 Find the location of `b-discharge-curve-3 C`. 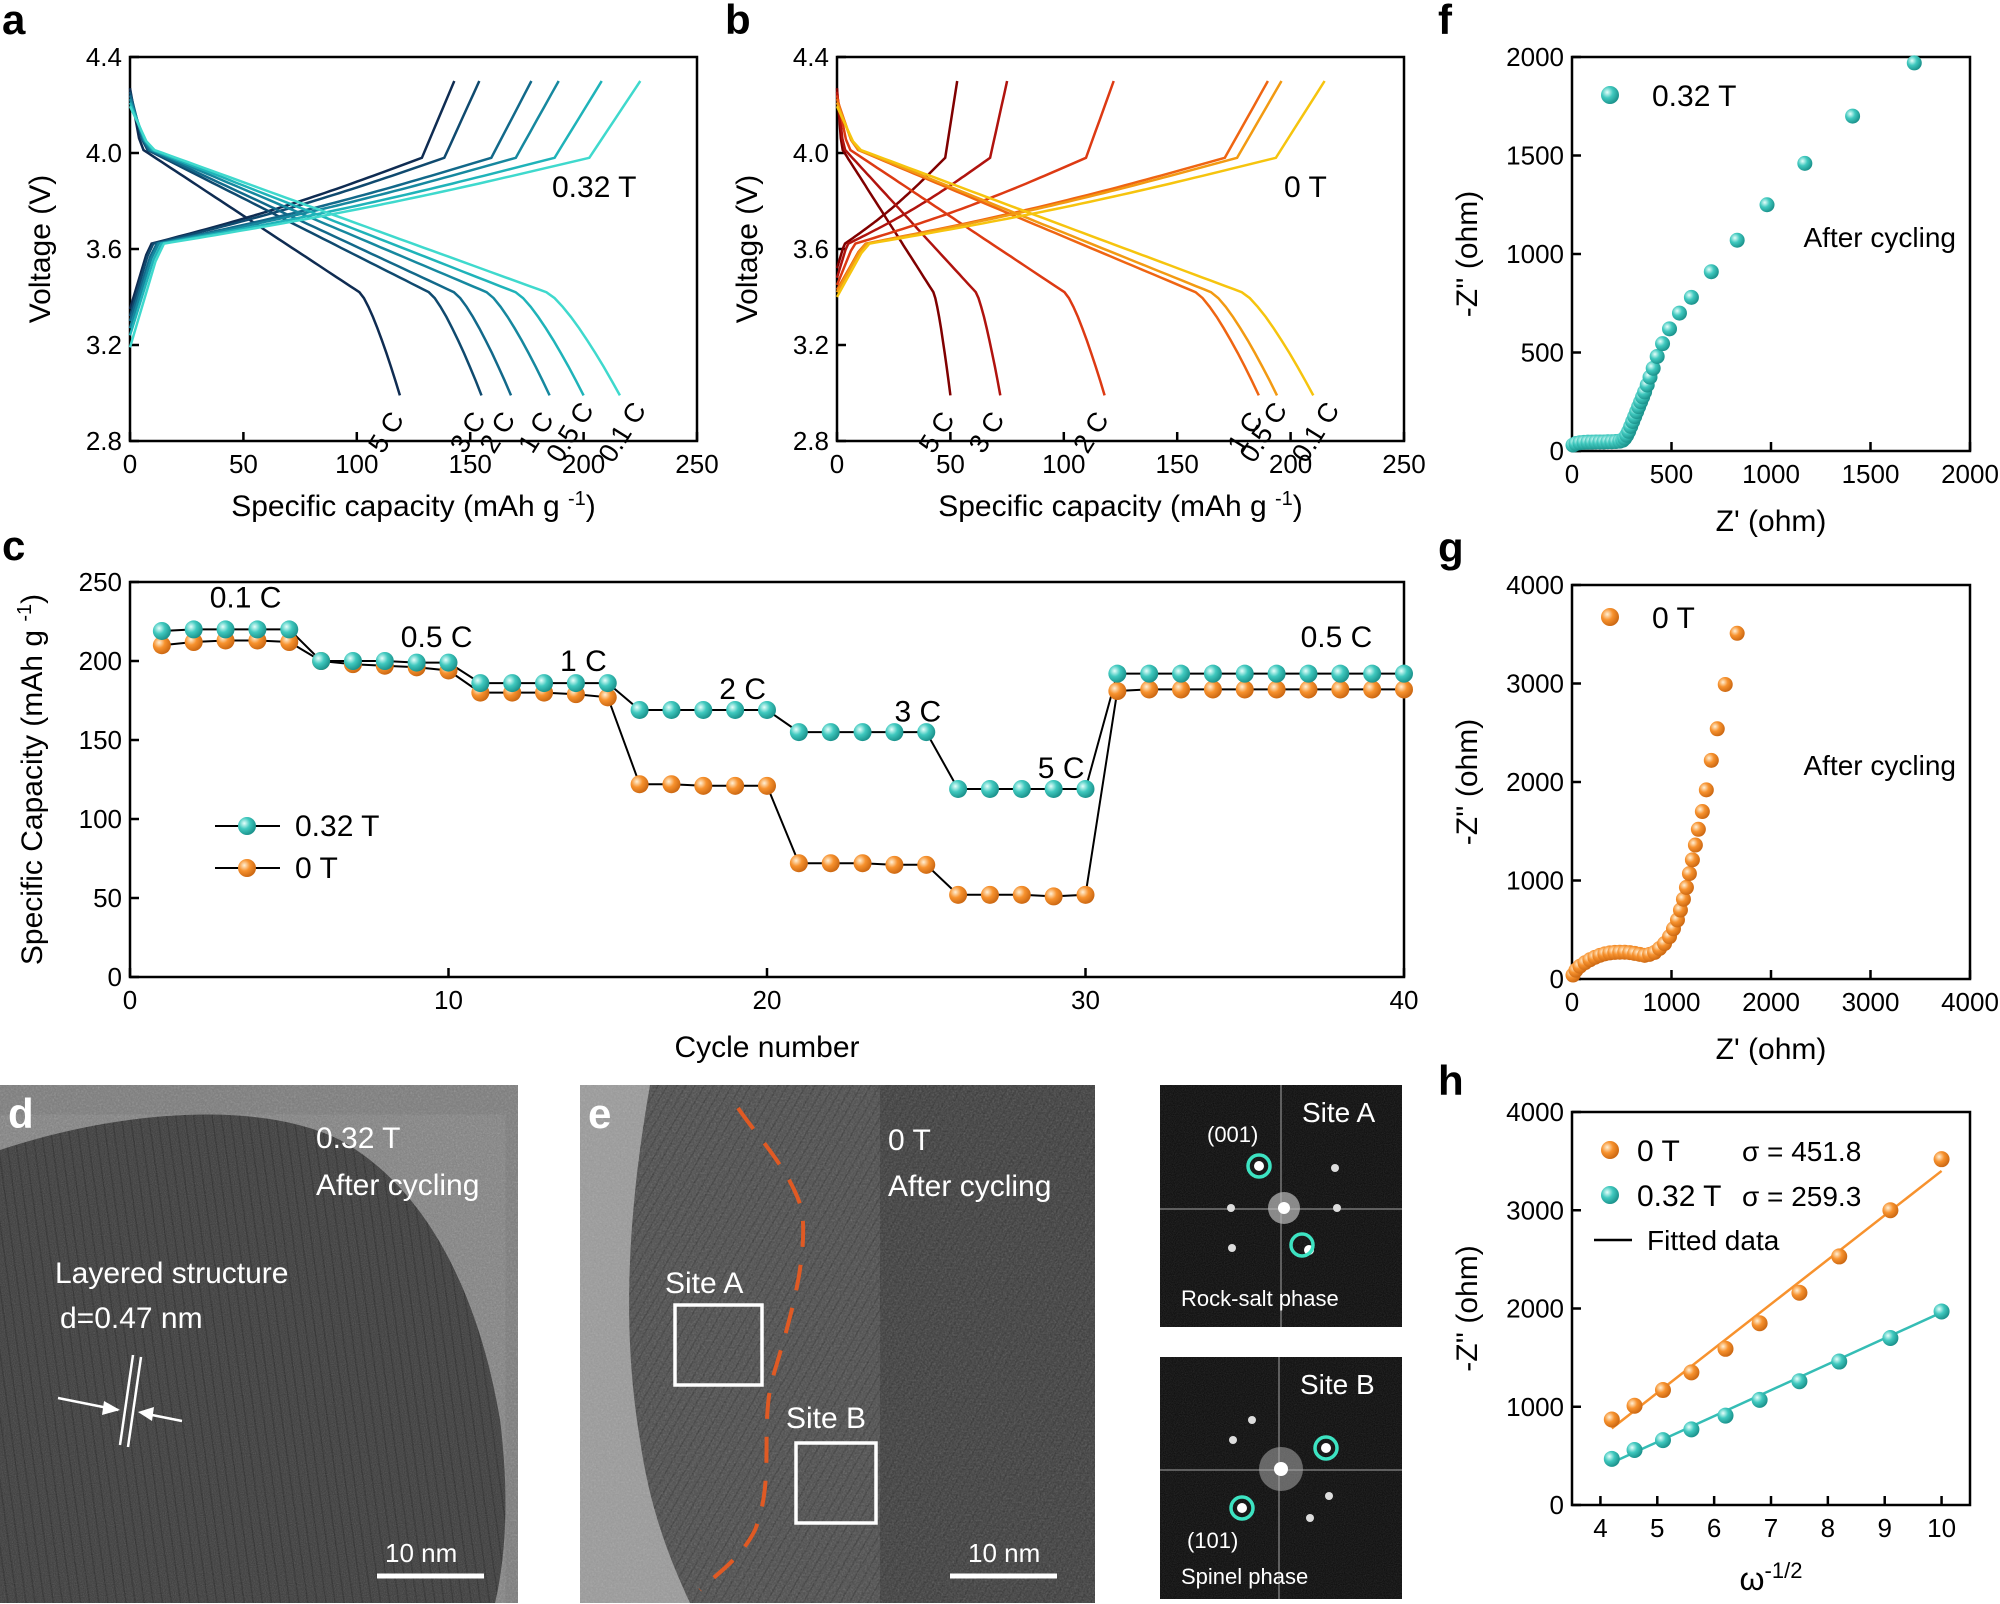

b-discharge-curve-3 C is located at coordinates (918, 243).